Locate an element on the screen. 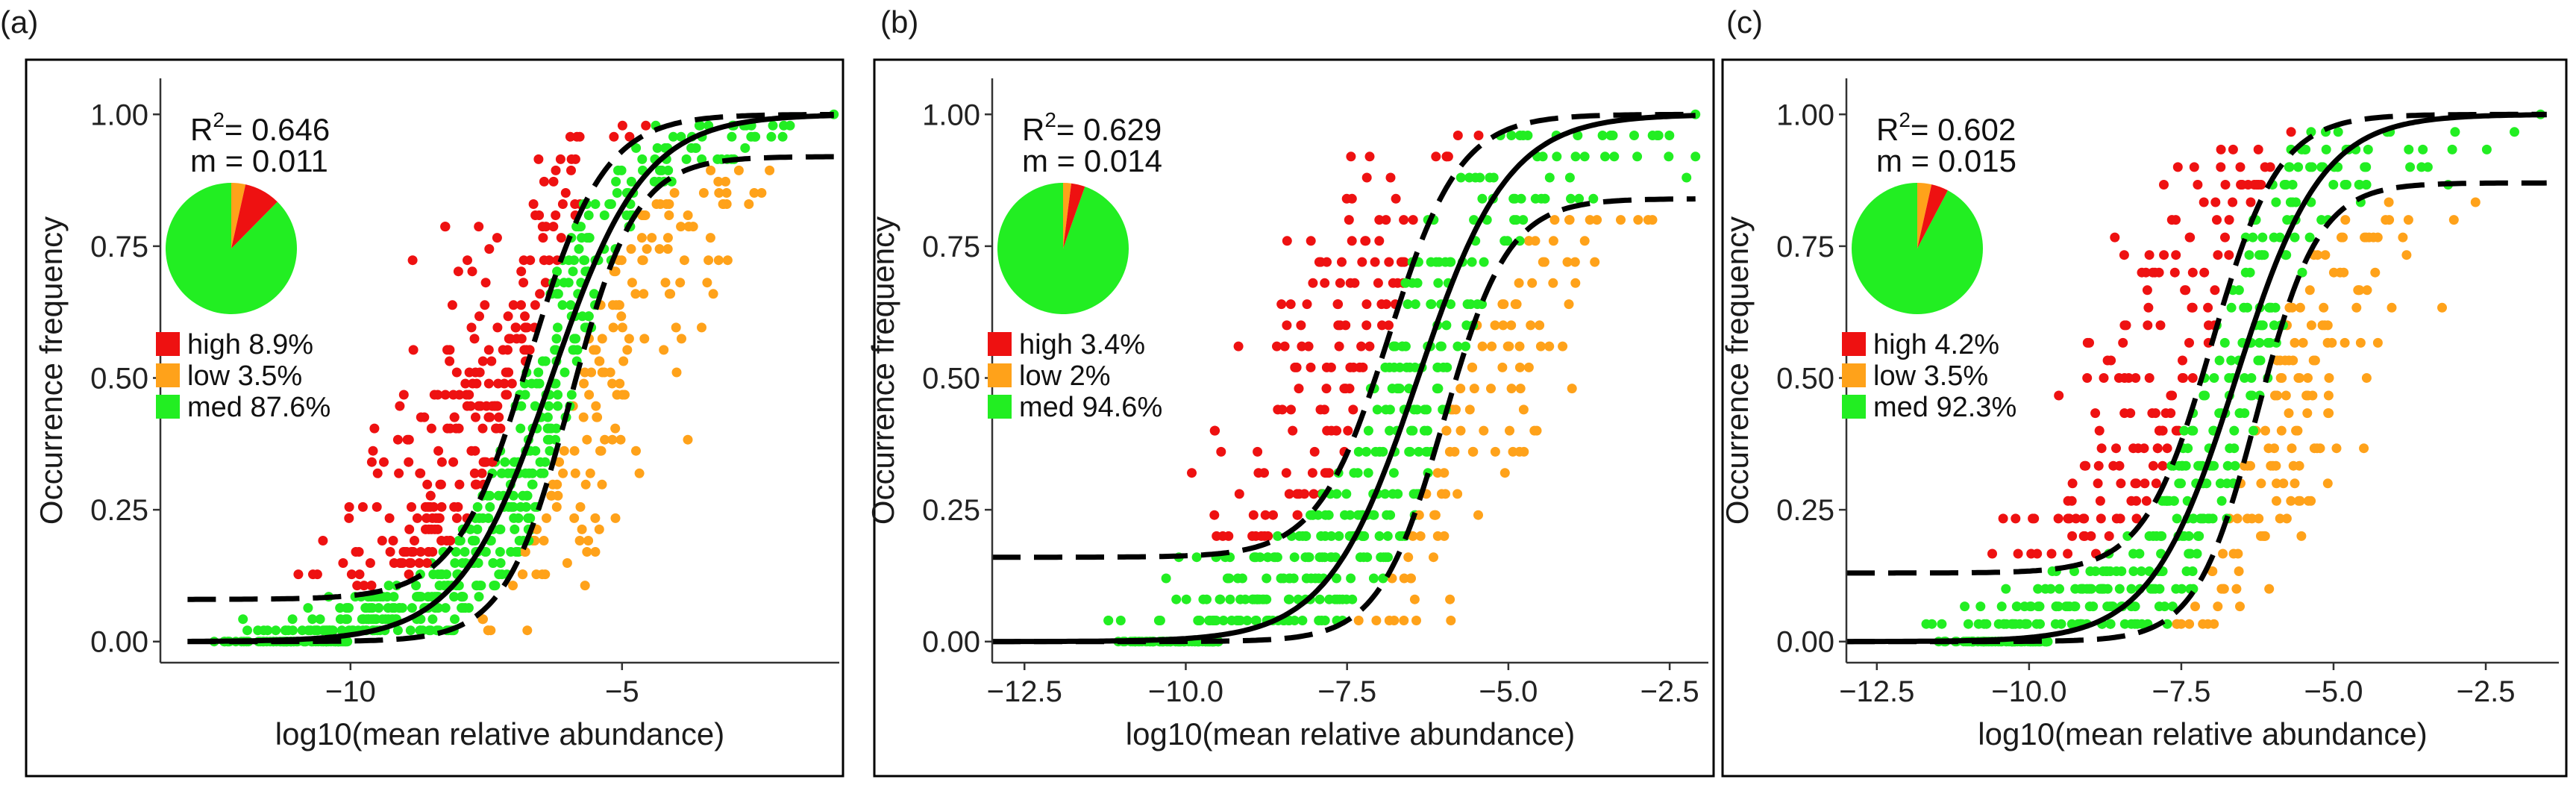  y-tick-label: 0.75 is located at coordinates (1805, 247).